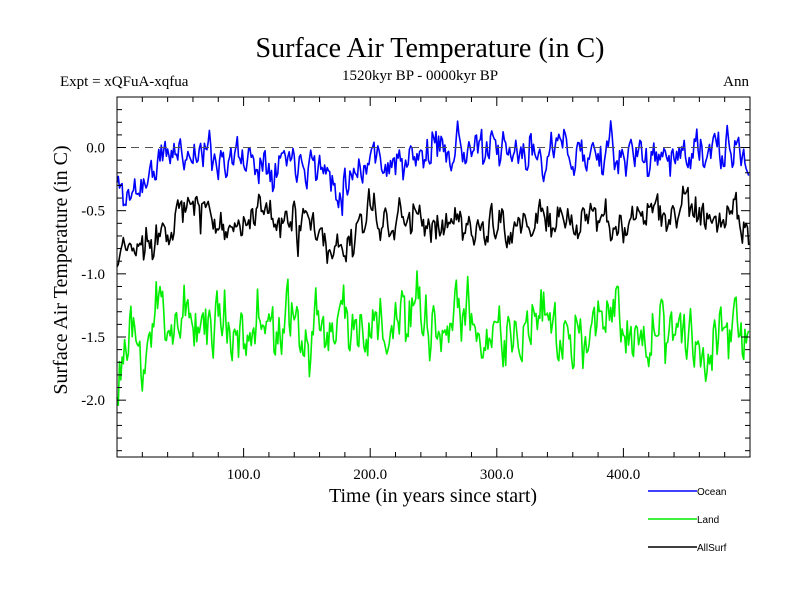 Image resolution: width=800 pixels, height=600 pixels. I want to click on legend-label-ocean: Ocean, so click(711, 492).